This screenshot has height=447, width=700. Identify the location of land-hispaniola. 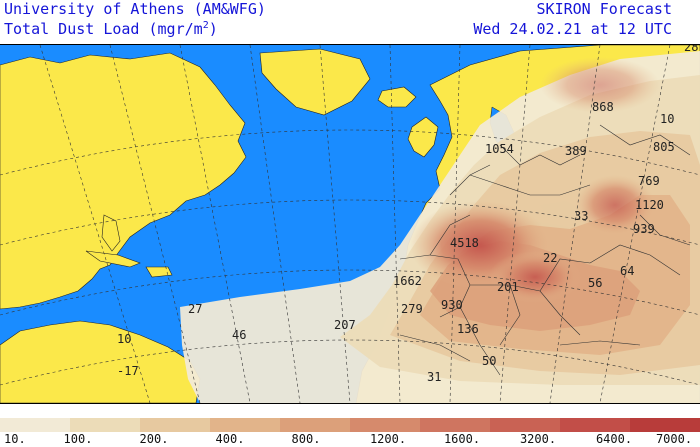
(159, 272).